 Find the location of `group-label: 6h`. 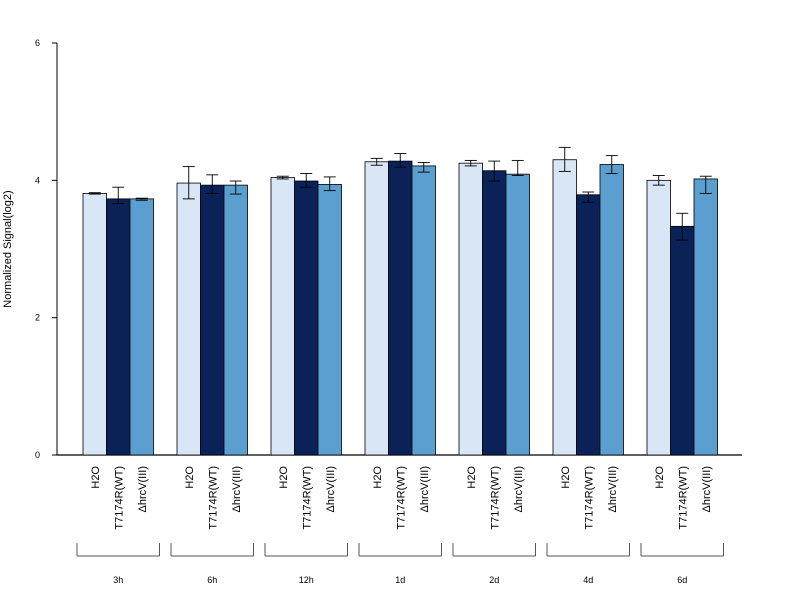

group-label: 6h is located at coordinates (212, 580).